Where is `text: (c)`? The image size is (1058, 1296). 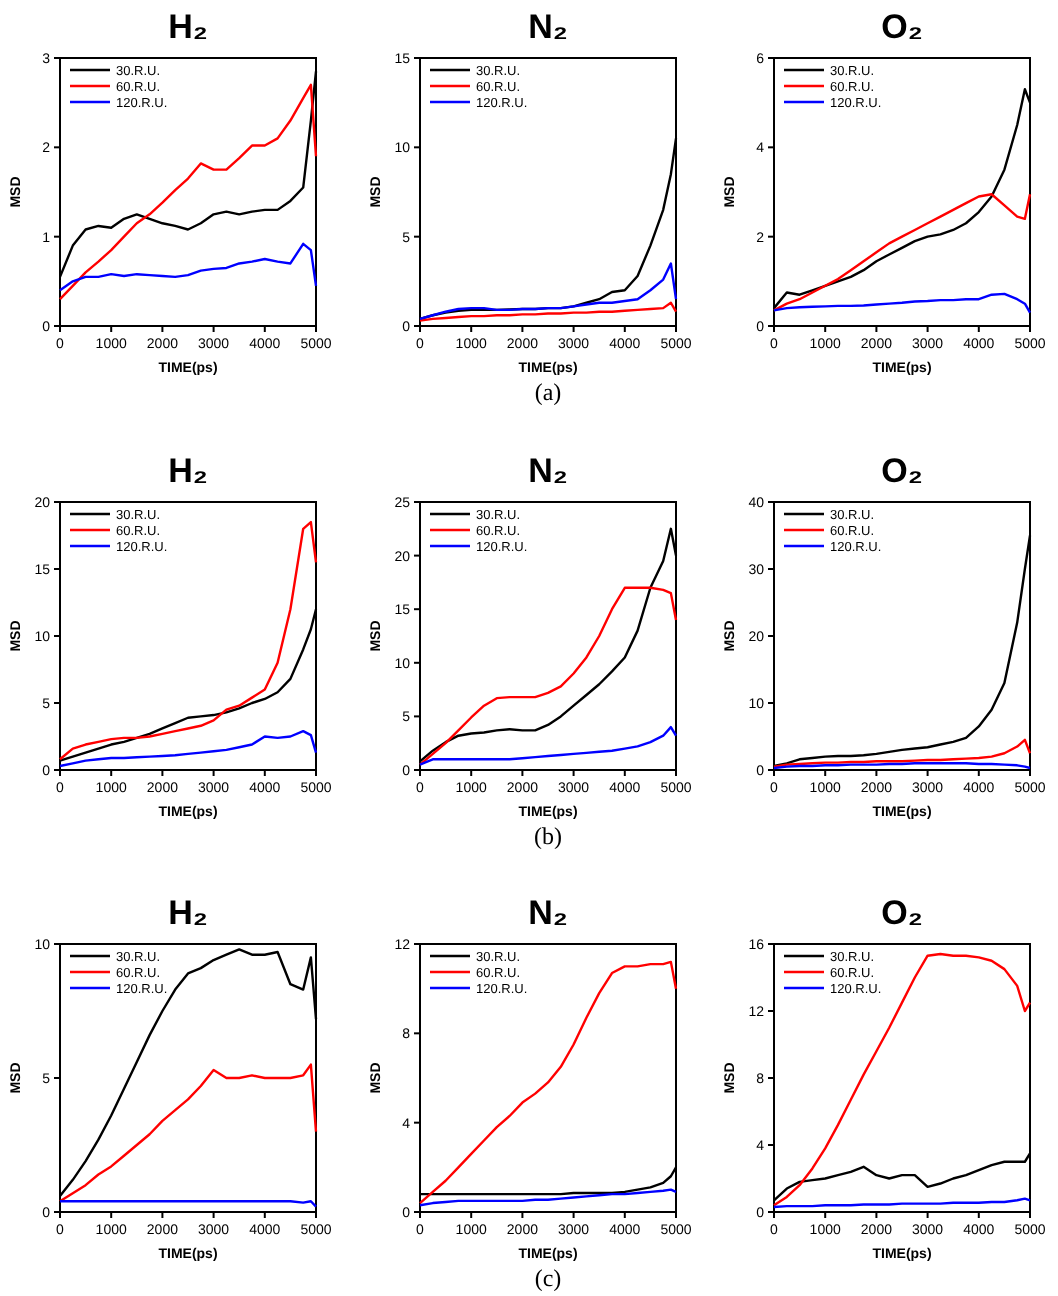 text: (c) is located at coordinates (548, 1278).